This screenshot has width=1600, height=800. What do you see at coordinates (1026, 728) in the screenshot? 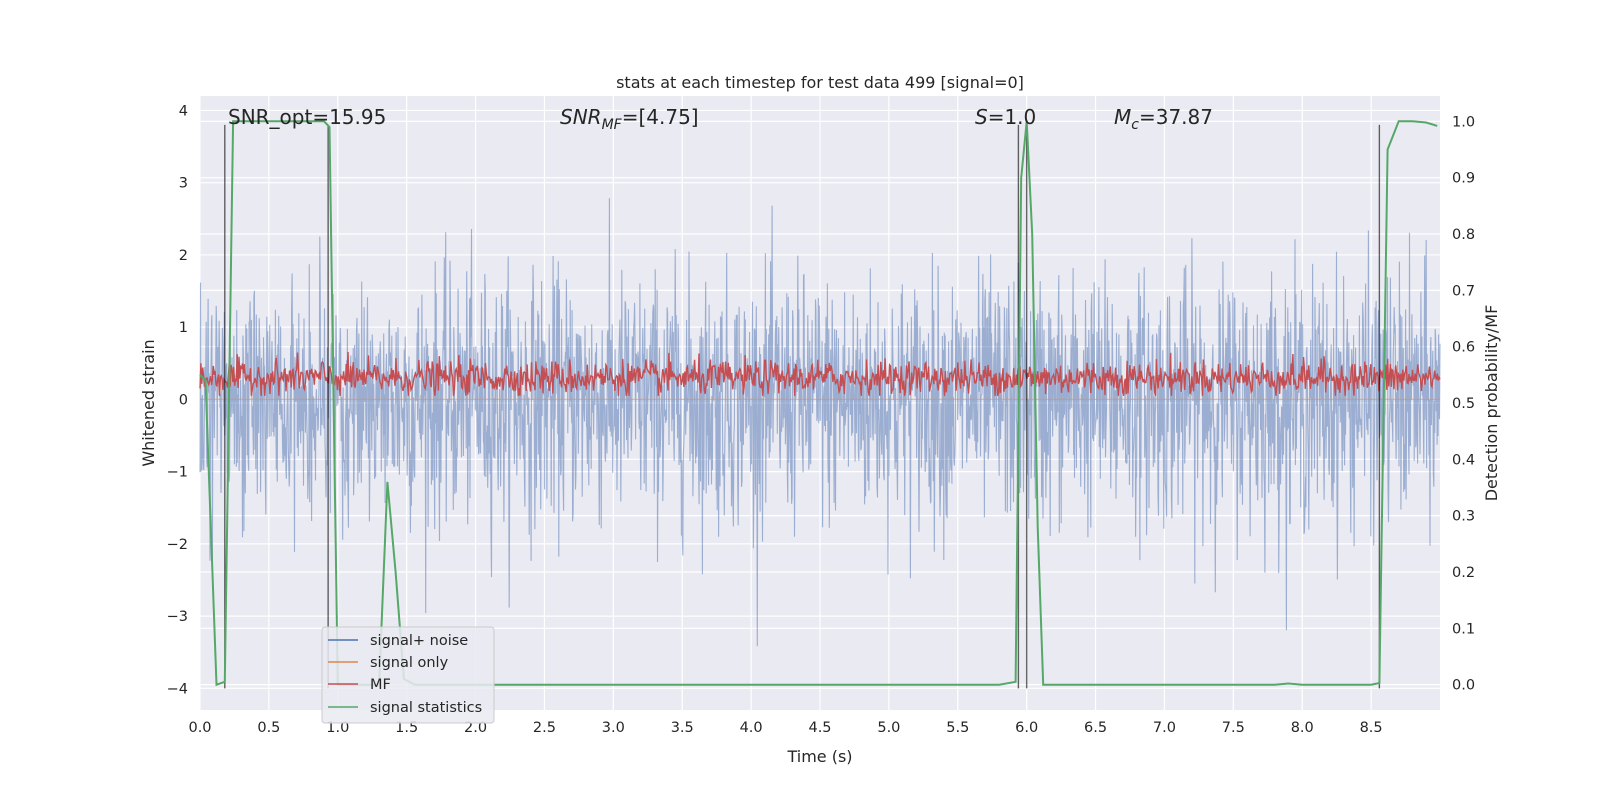
I see `x-tick-label: 6.0` at bounding box center [1026, 728].